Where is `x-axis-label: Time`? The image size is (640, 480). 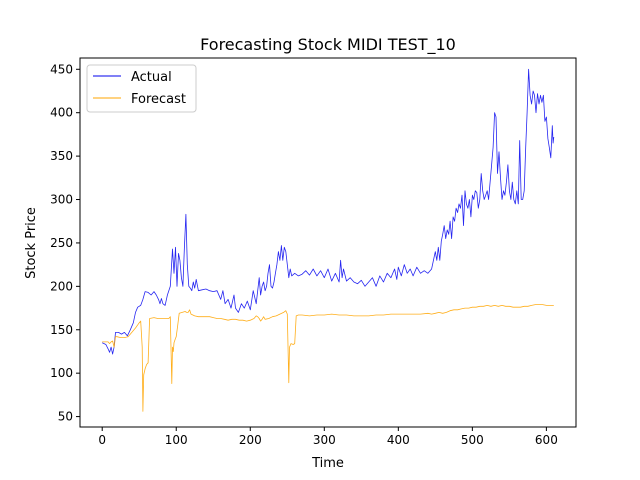 x-axis-label: Time is located at coordinates (327, 463).